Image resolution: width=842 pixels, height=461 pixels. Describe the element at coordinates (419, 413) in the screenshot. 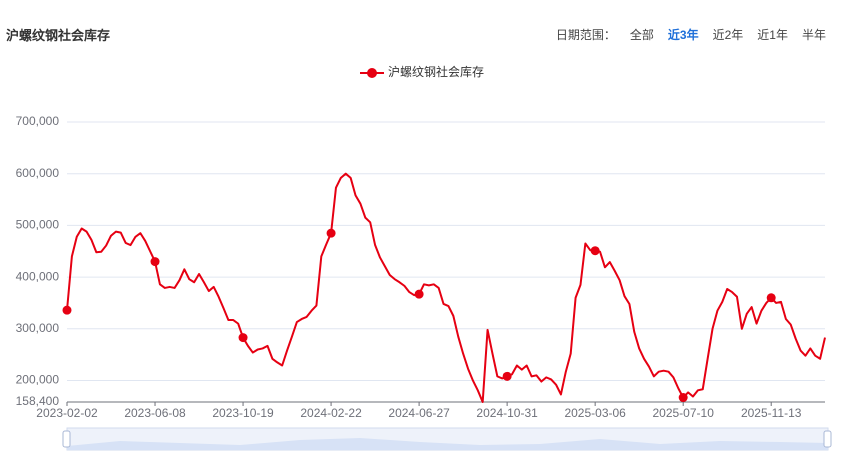

I see `x-tick-label: 2024-06-27` at that location.